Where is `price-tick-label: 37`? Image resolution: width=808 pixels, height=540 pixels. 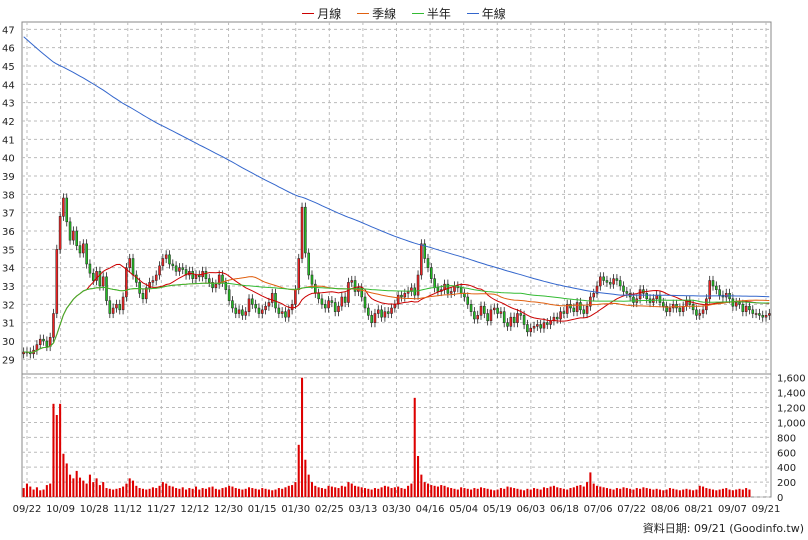
price-tick-label: 37 is located at coordinates (8, 214).